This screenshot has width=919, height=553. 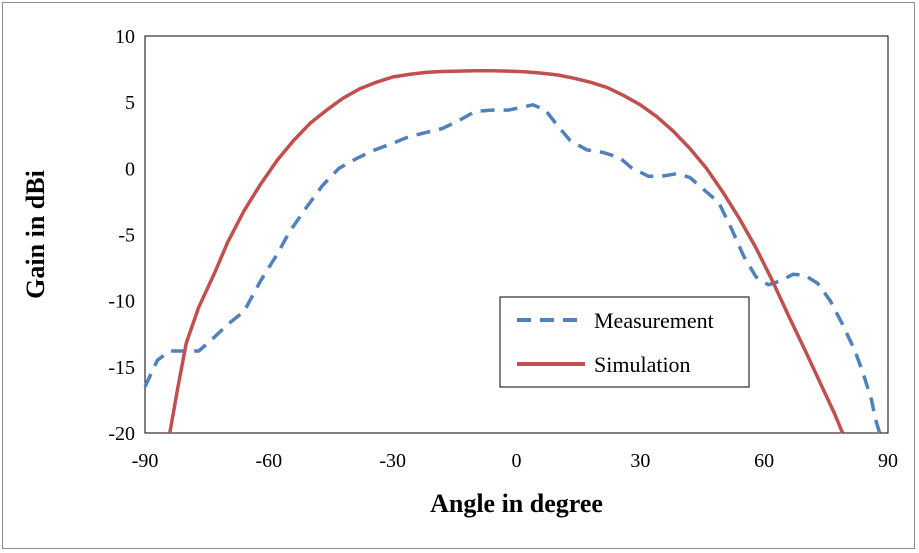 I want to click on x-tick-label: -60, so click(x=268, y=461).